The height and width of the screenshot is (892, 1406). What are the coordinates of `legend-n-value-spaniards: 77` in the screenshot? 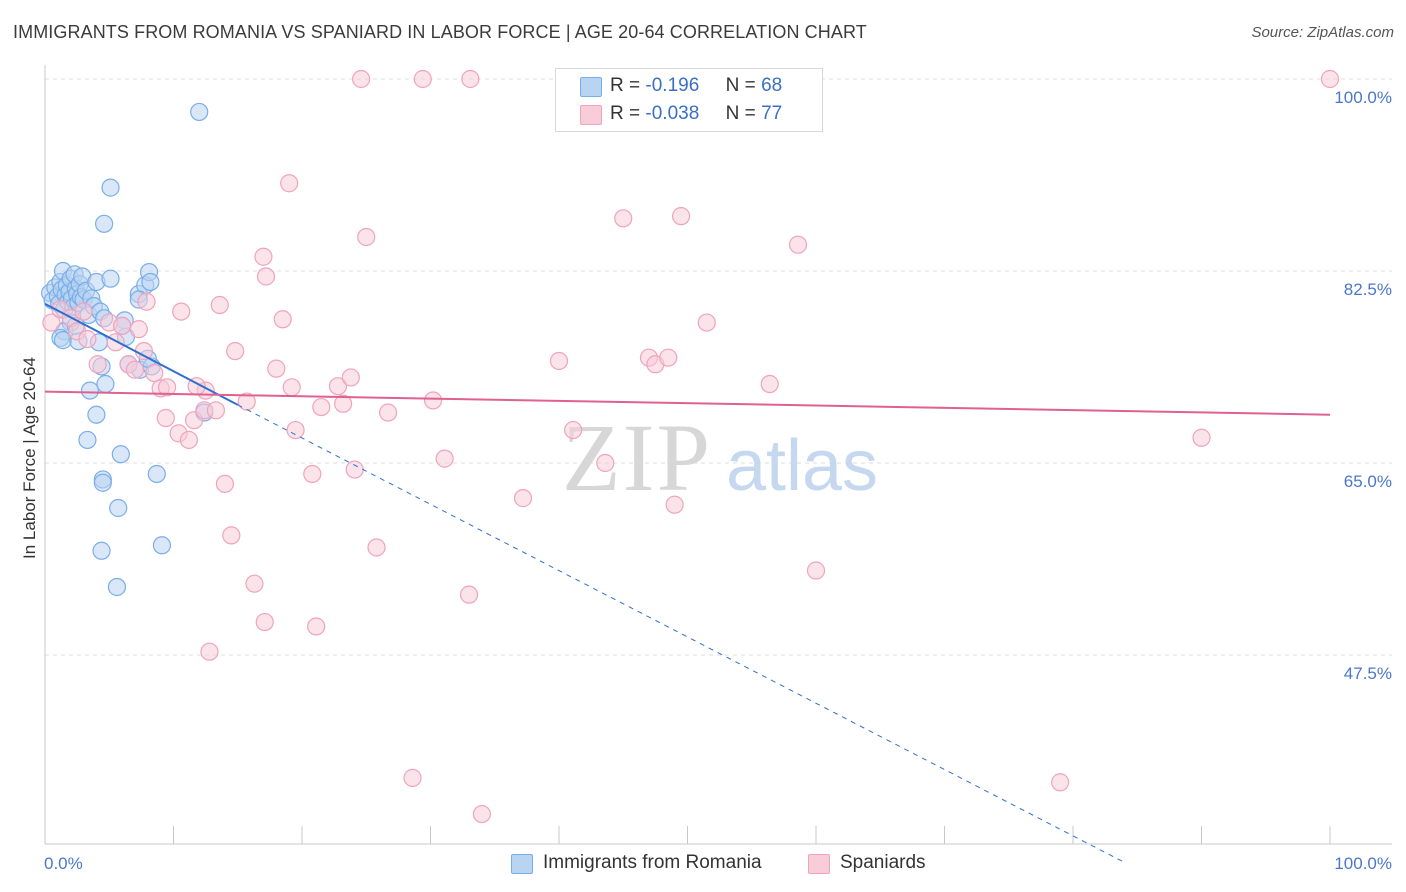 It's located at (772, 113).